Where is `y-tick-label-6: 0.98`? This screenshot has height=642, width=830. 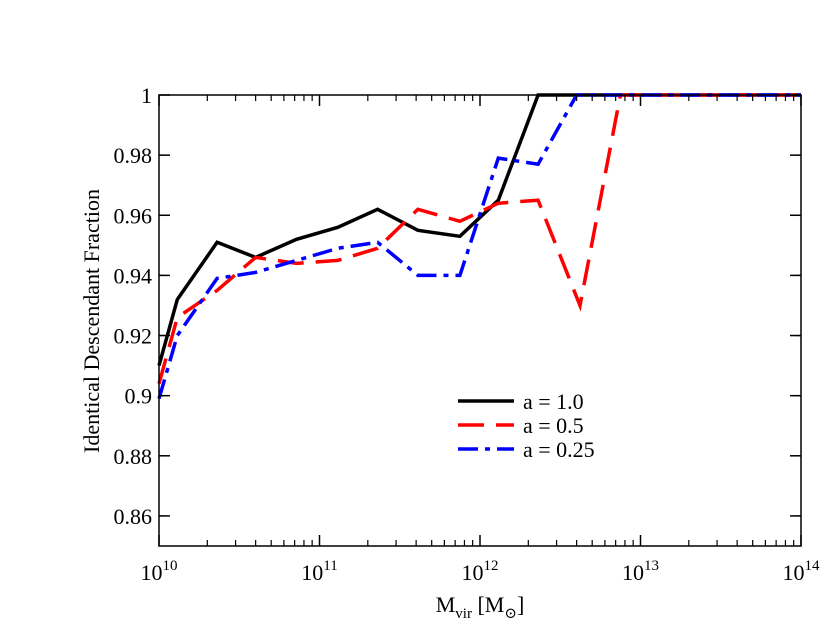 y-tick-label-6: 0.98 is located at coordinates (133, 155).